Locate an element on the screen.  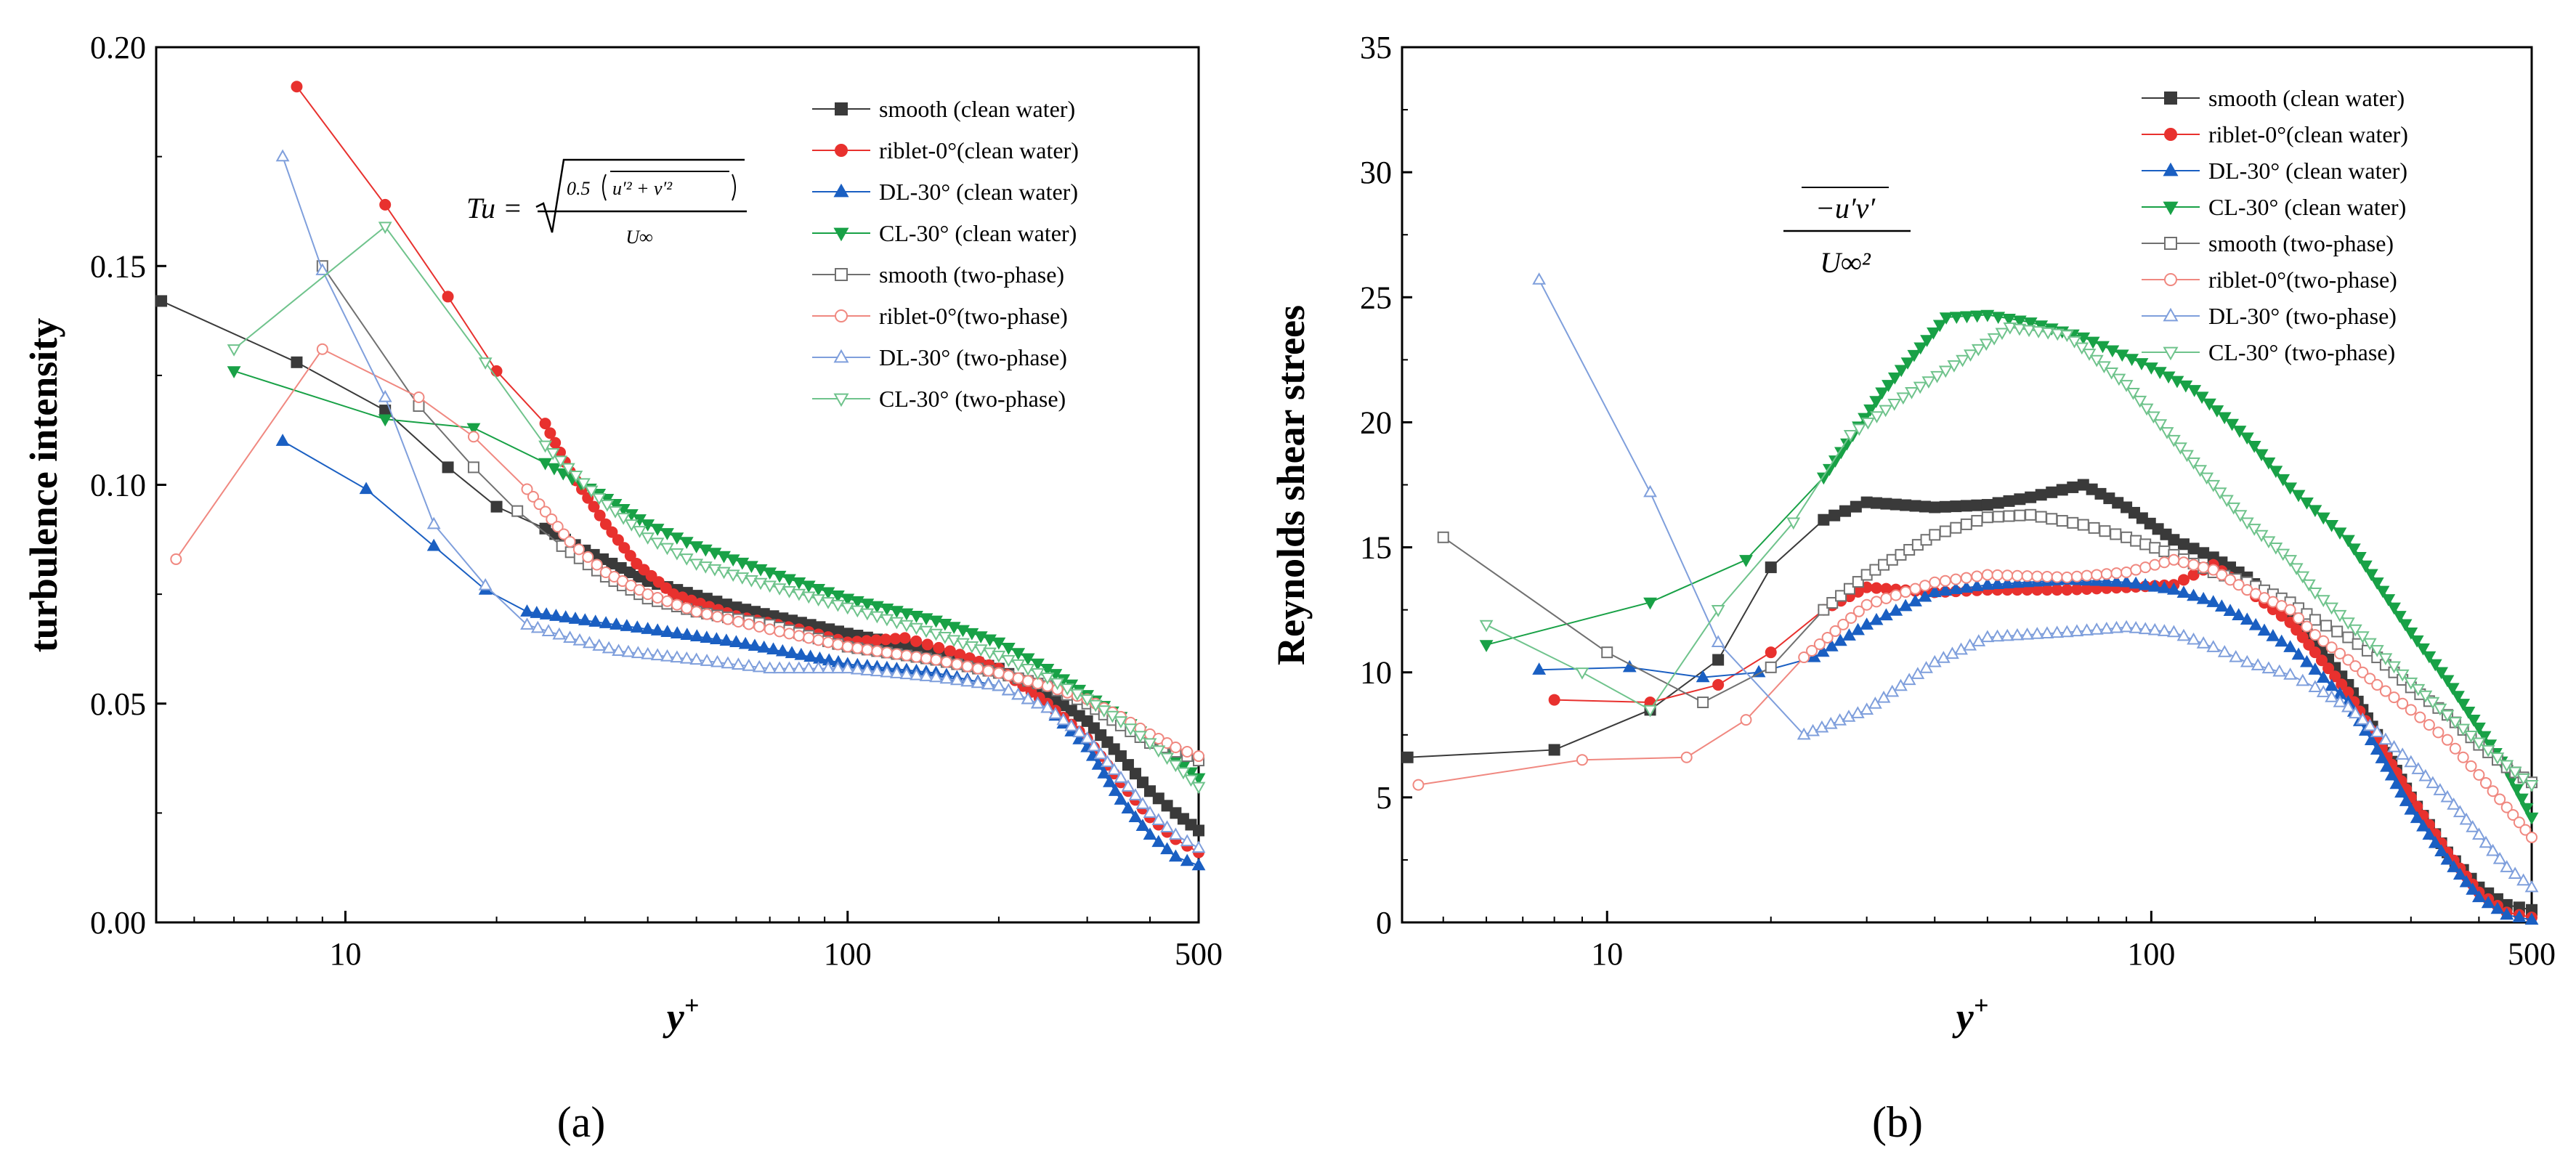
chart-a-xtick-label: 10 is located at coordinates (345, 954).